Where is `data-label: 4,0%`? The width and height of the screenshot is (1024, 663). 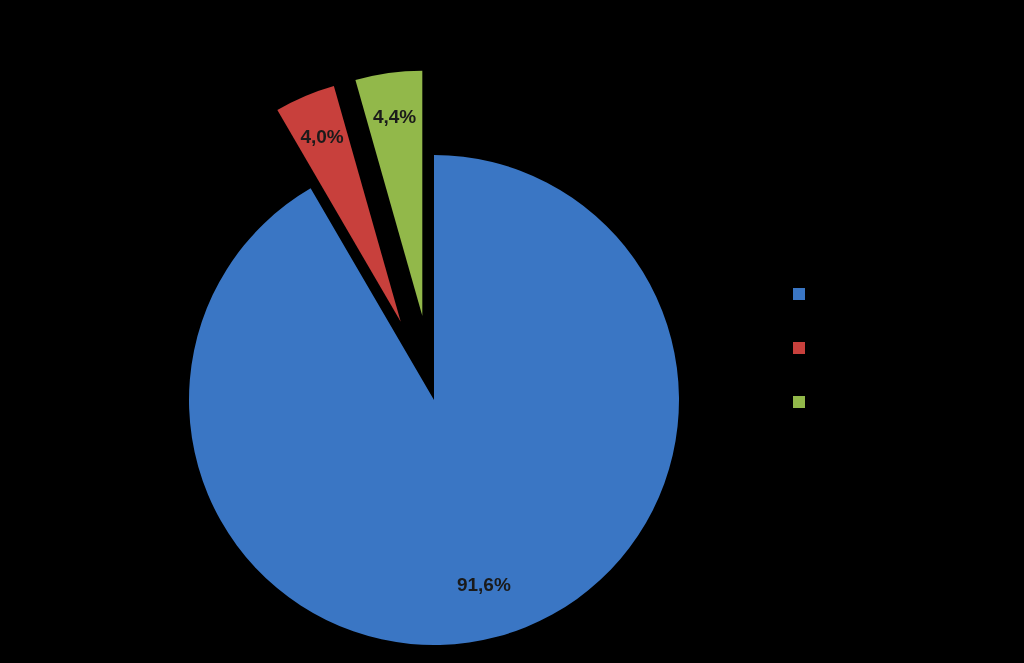 data-label: 4,0% is located at coordinates (322, 137).